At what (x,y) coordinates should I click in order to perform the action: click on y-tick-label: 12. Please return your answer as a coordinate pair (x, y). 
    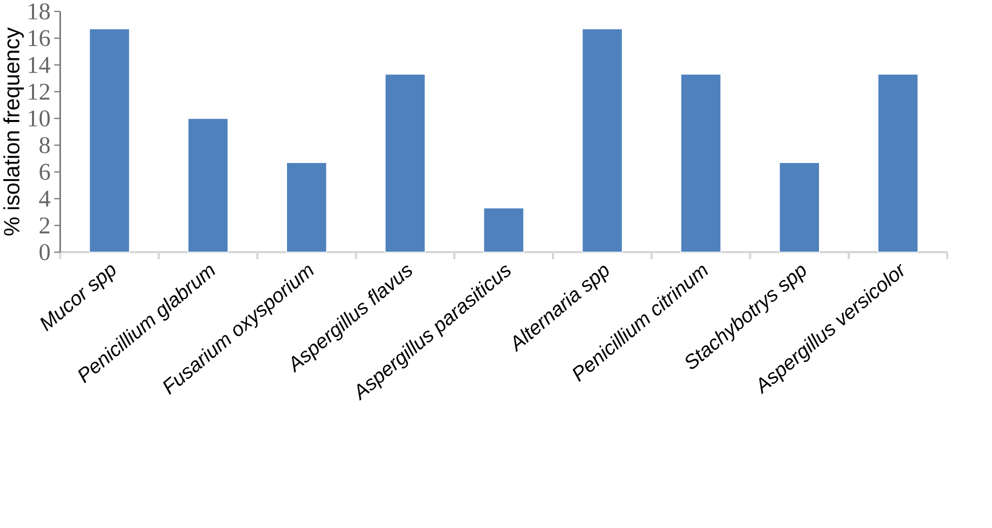
    Looking at the image, I should click on (39, 92).